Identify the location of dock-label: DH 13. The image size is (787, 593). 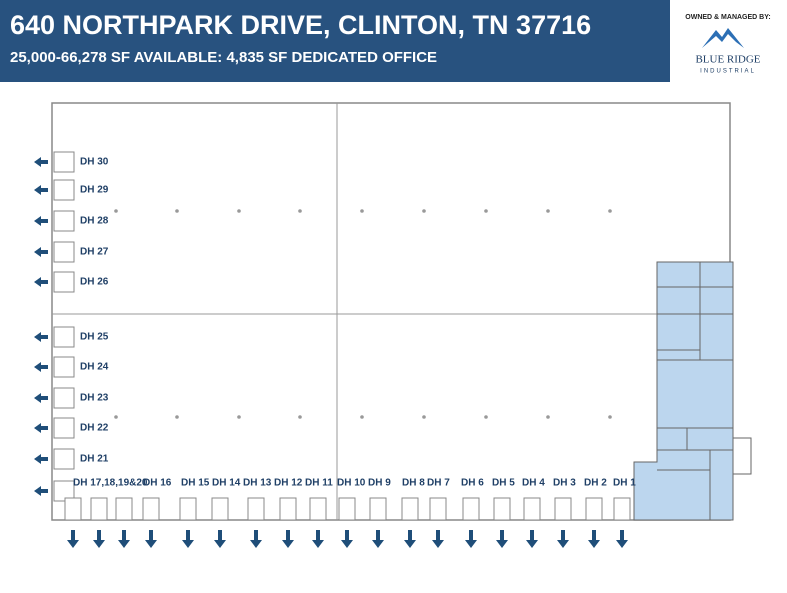
(257, 483).